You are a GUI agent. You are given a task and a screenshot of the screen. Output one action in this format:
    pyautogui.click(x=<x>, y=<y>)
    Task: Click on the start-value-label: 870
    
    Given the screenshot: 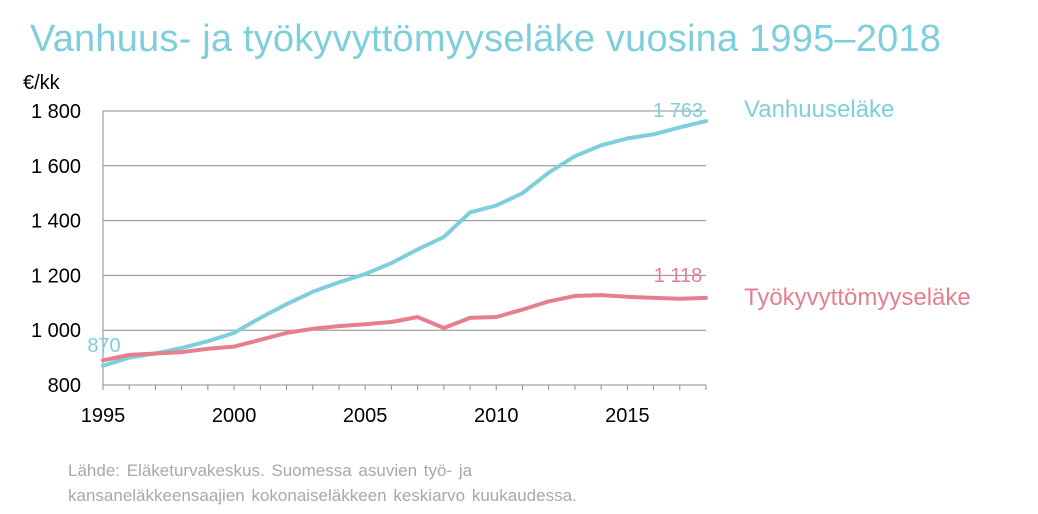 What is the action you would take?
    pyautogui.click(x=103, y=346)
    